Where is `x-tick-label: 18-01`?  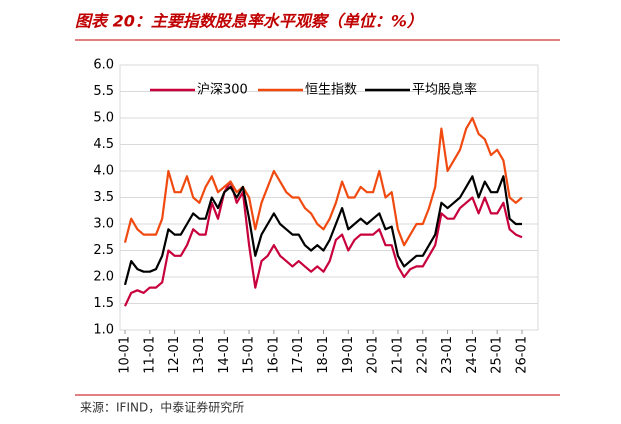
x-tick-label: 18-01 is located at coordinates (323, 355).